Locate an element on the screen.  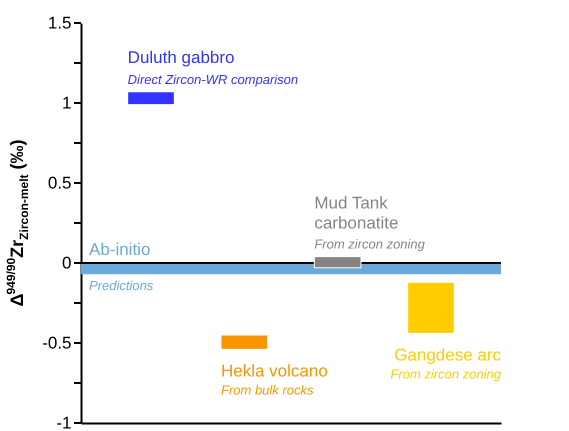
y-tick-label: 1.5 is located at coordinates (60, 23).